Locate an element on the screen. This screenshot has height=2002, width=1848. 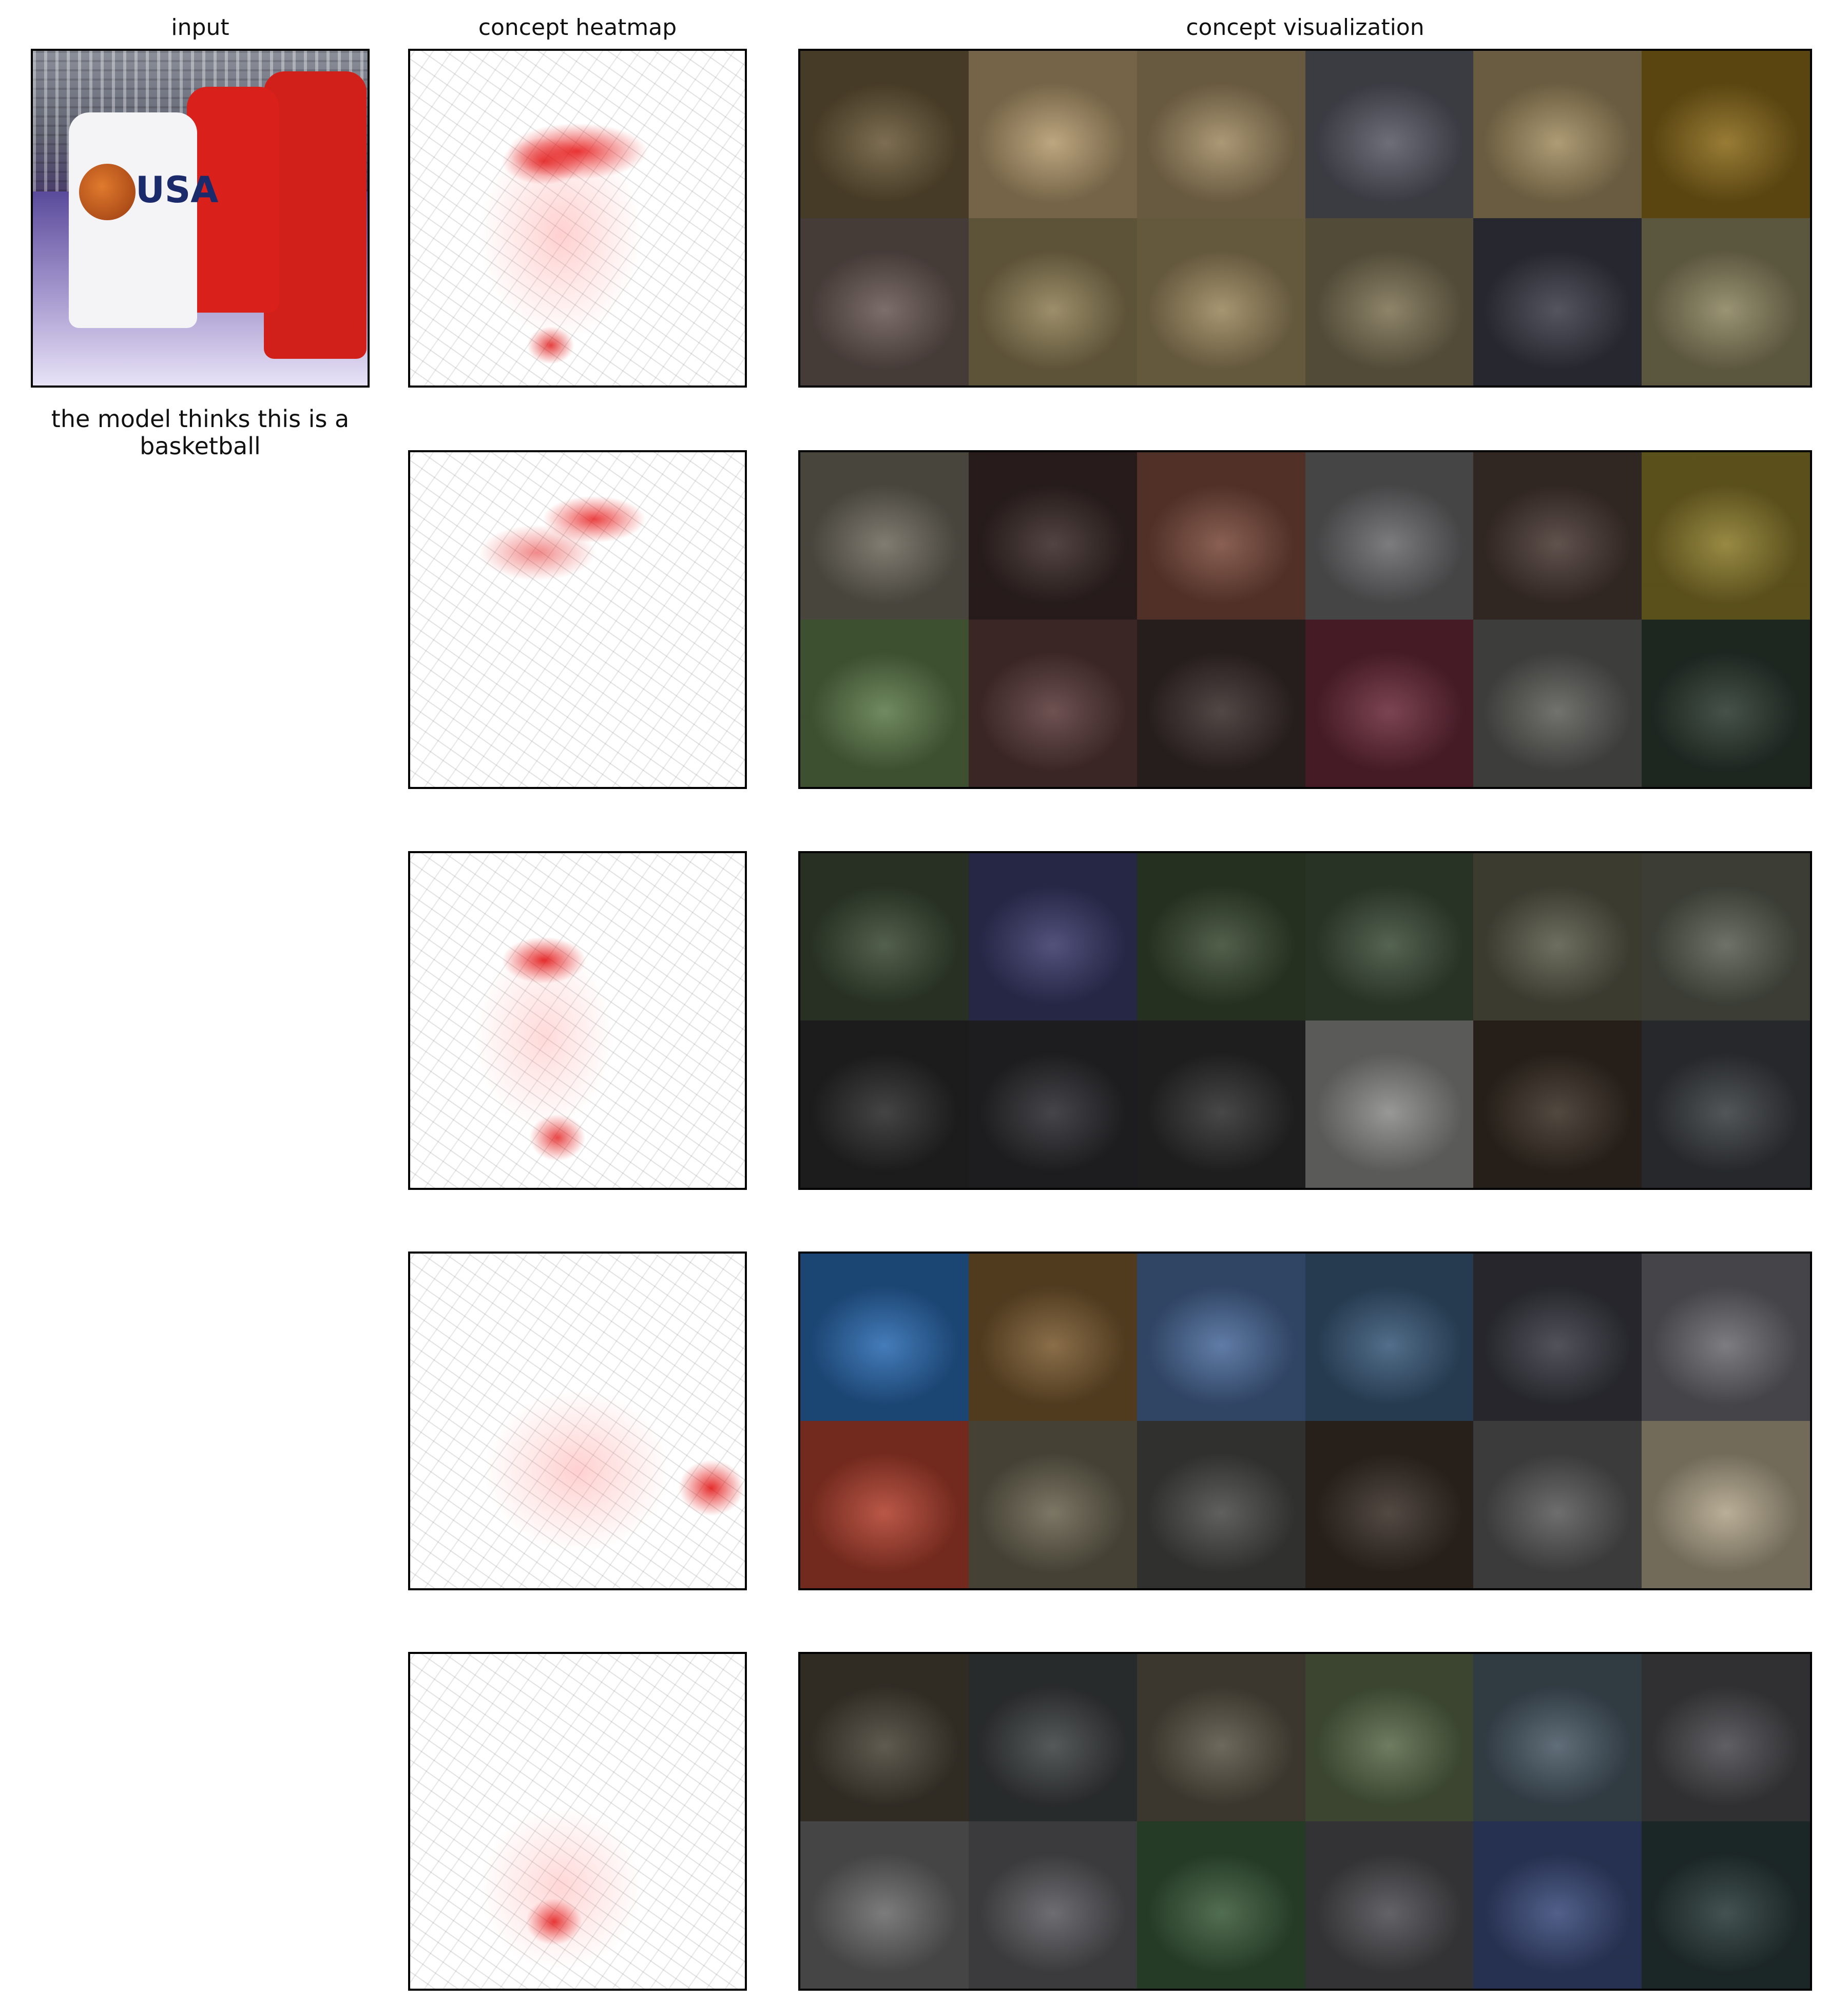
player-white is located at coordinates (133, 220).